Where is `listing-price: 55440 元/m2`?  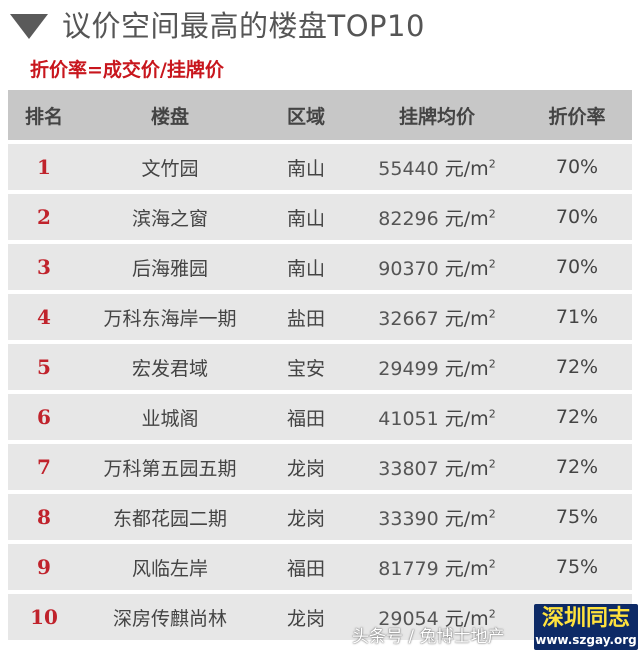 listing-price: 55440 元/m2 is located at coordinates (437, 167).